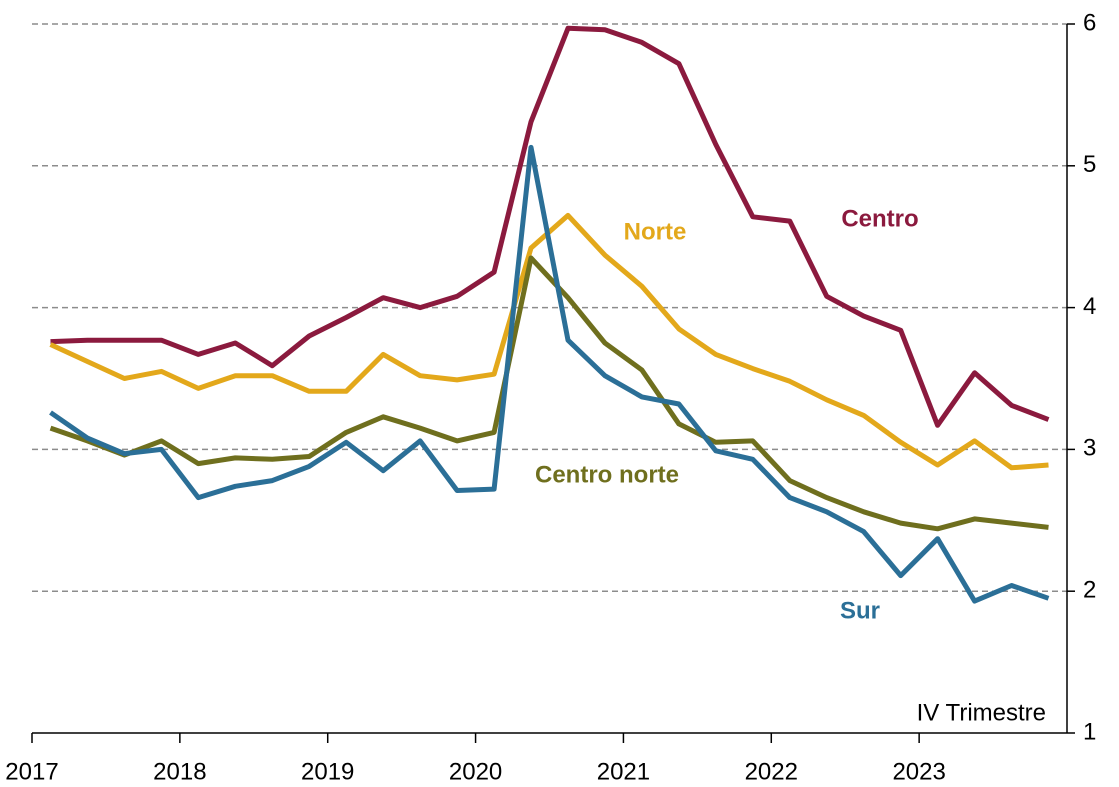 The image size is (1119, 787). Describe the element at coordinates (179, 771) in the screenshot. I see `x-tick-label: 2018` at that location.